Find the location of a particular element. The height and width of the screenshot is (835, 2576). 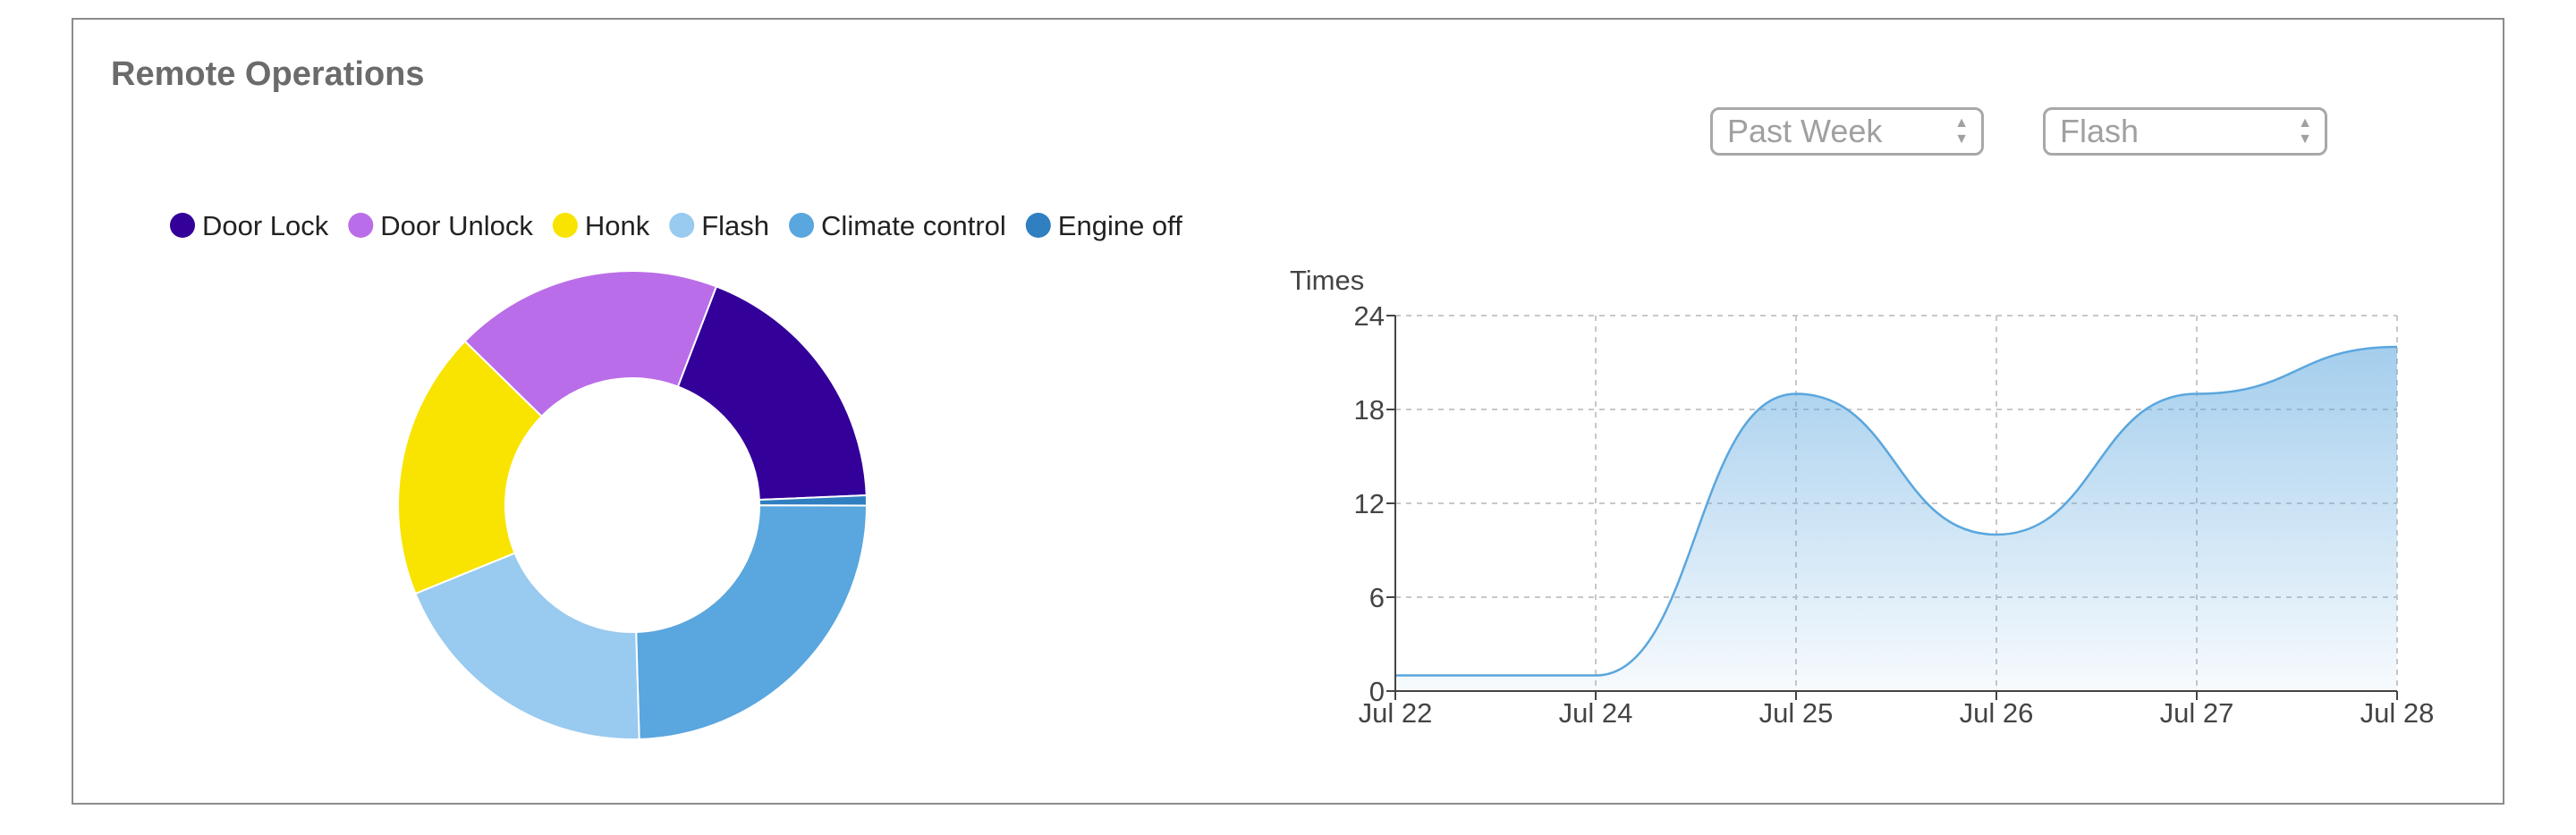

x-tick-label: Jul 24 is located at coordinates (1596, 713).